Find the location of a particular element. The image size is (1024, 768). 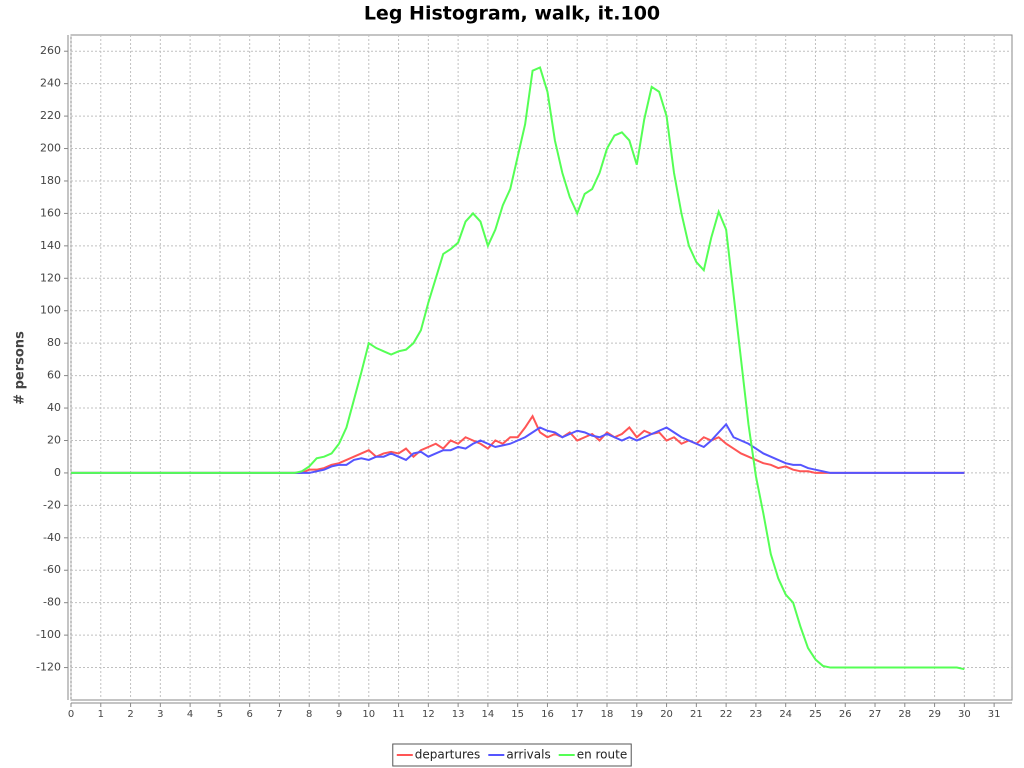

x-tick-label: 27 is located at coordinates (875, 714).